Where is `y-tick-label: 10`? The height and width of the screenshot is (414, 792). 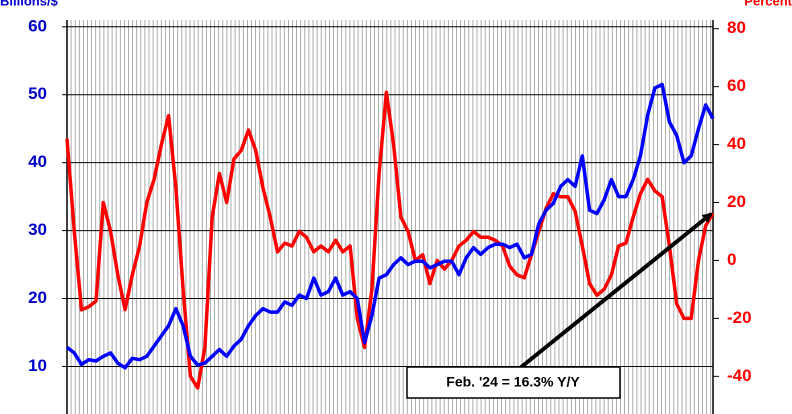 y-tick-label: 10 is located at coordinates (37, 365).